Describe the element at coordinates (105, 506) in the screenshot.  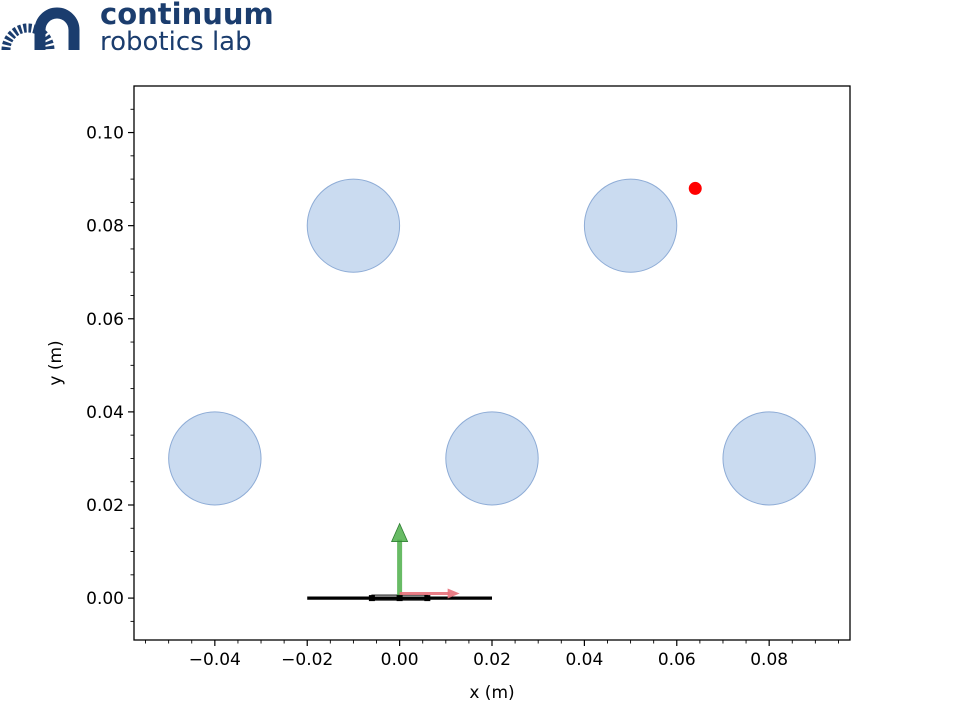
I see `y-tick-label: 0.02` at that location.